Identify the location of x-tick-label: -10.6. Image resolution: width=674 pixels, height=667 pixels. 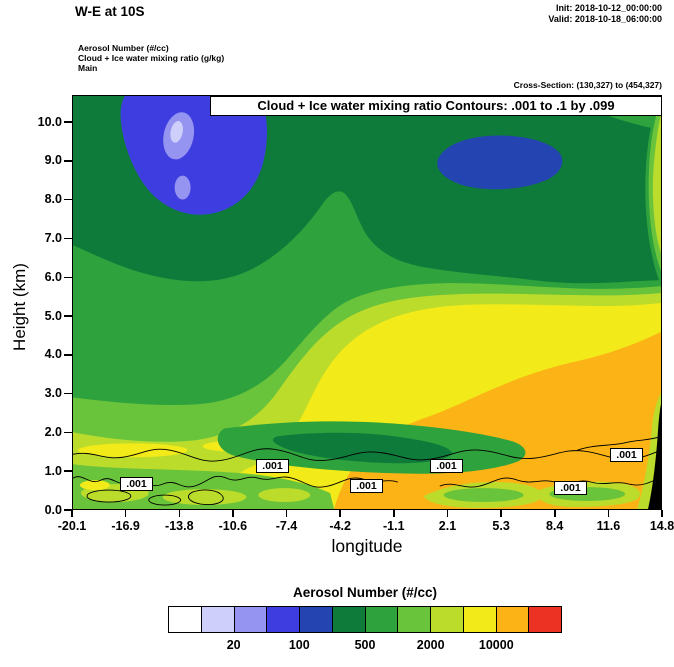
(233, 526).